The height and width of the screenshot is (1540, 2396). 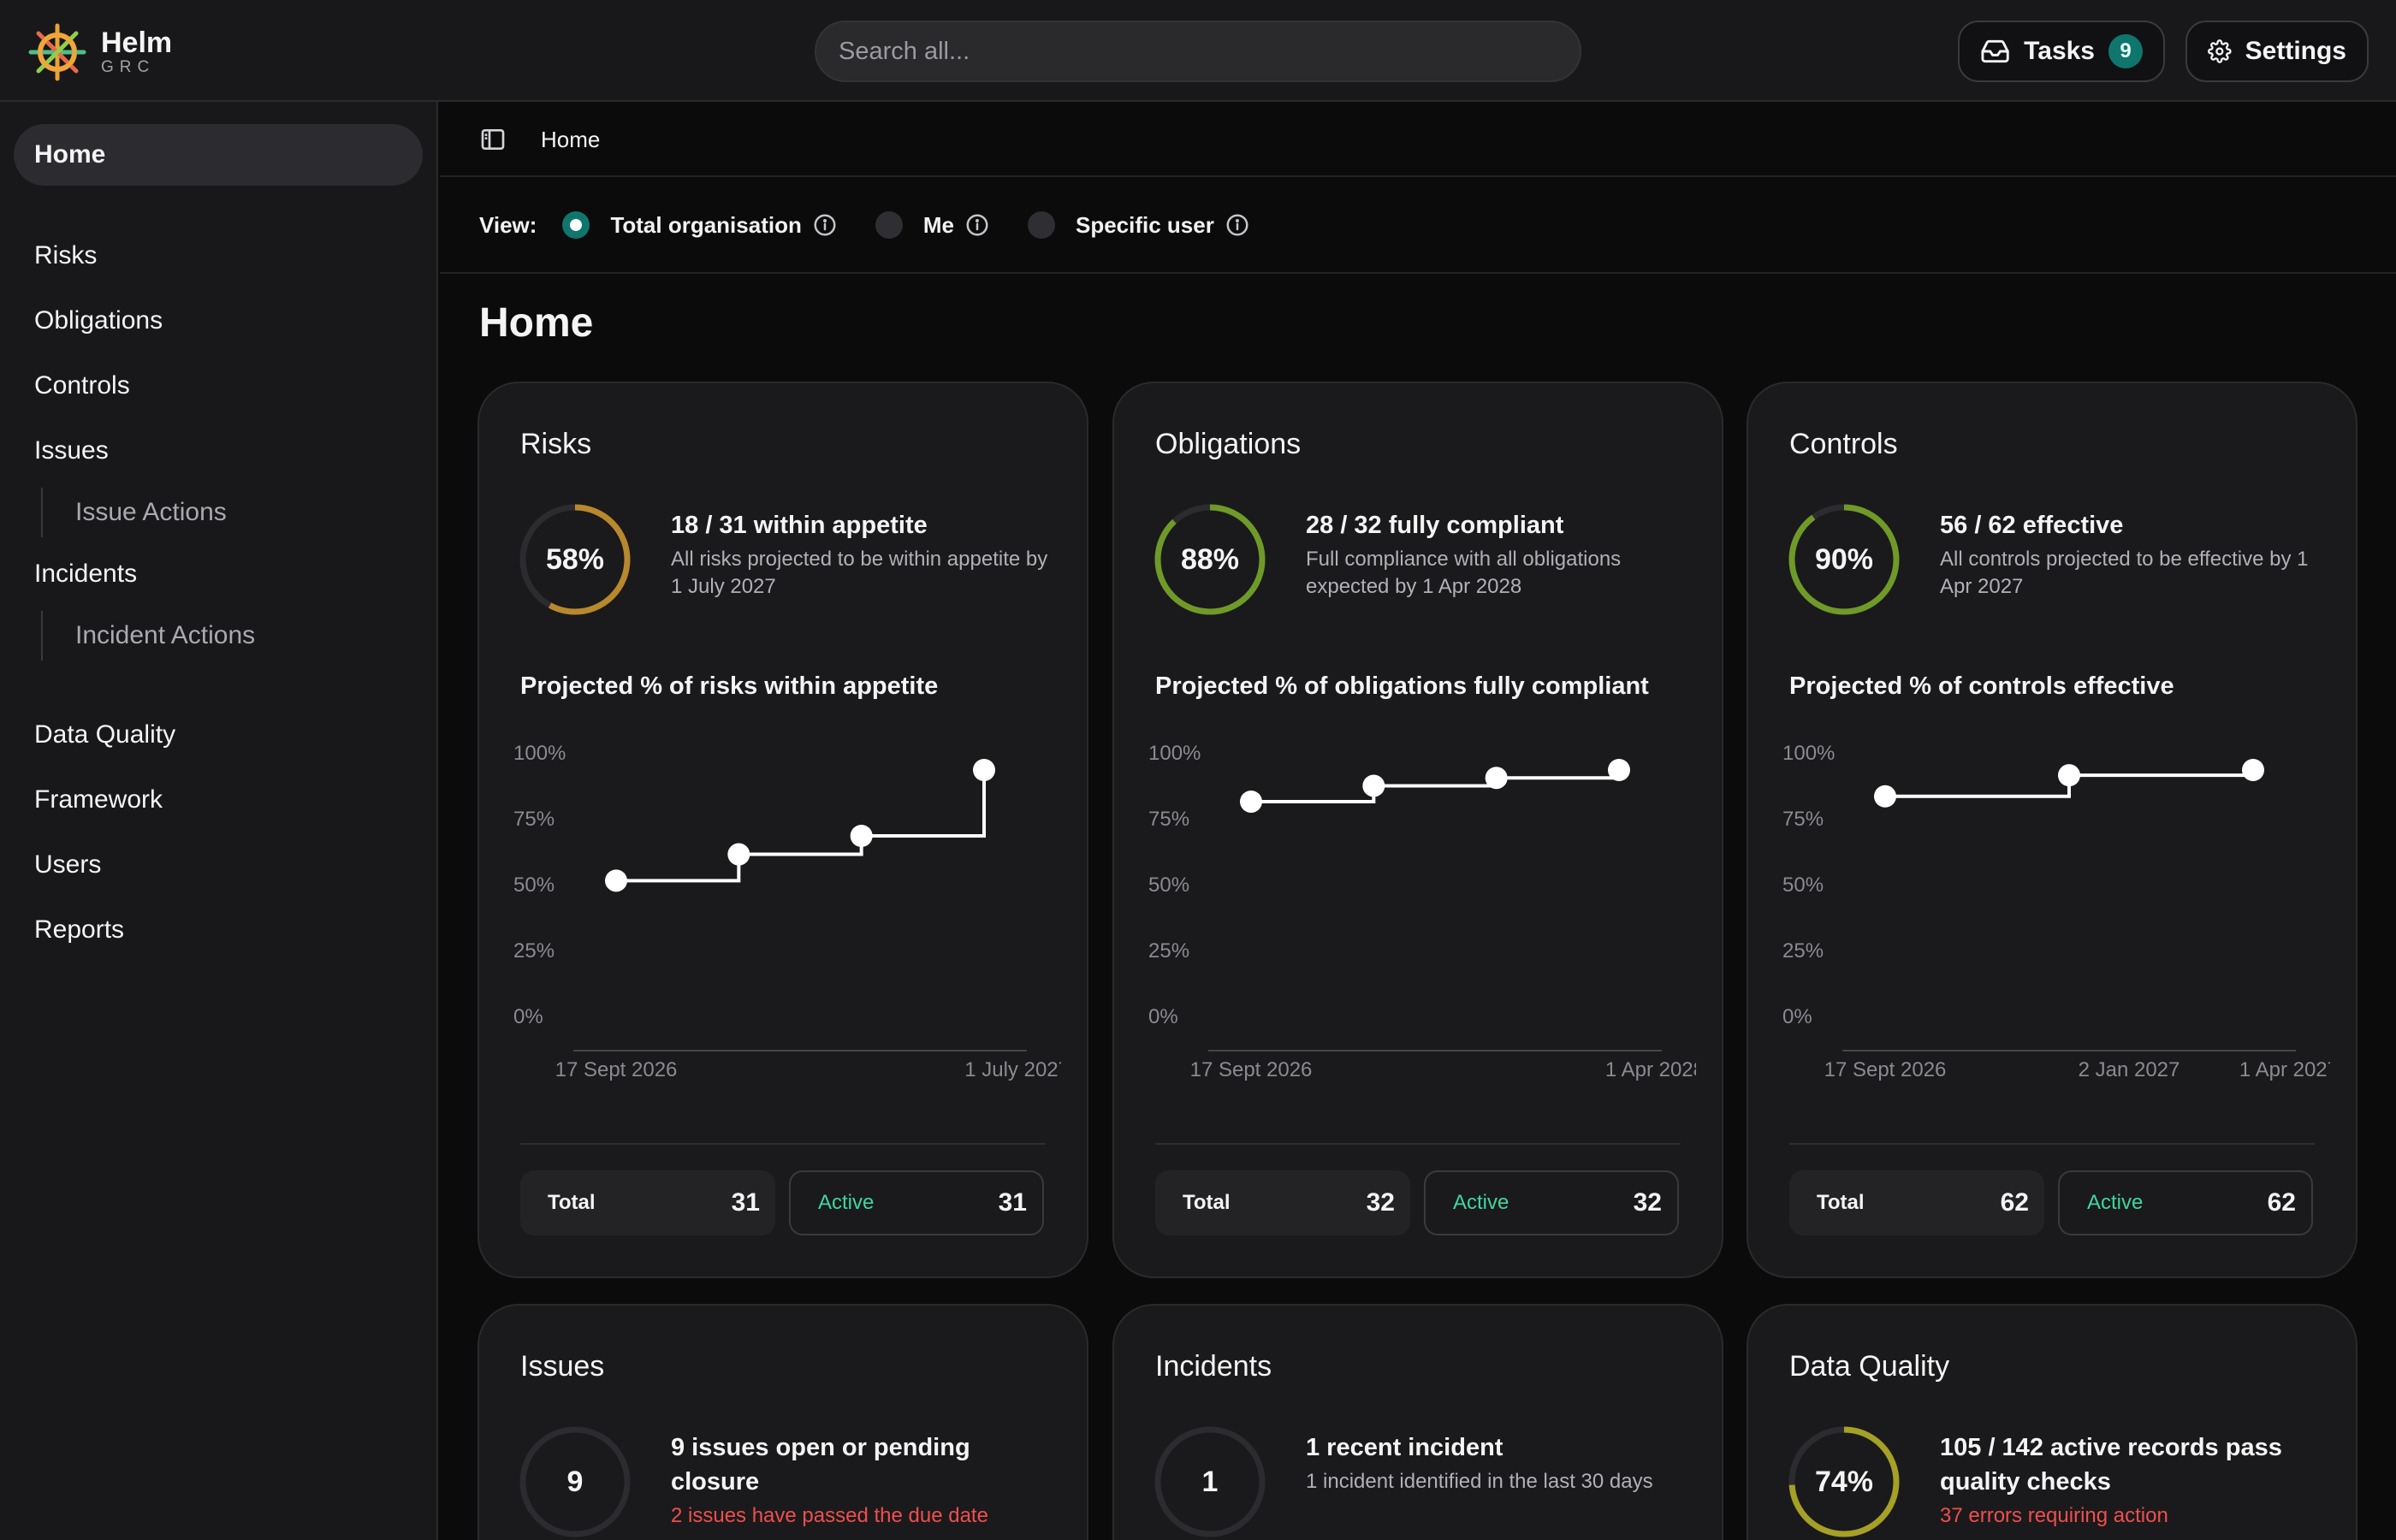 I want to click on inbox-icon, so click(x=1995, y=51).